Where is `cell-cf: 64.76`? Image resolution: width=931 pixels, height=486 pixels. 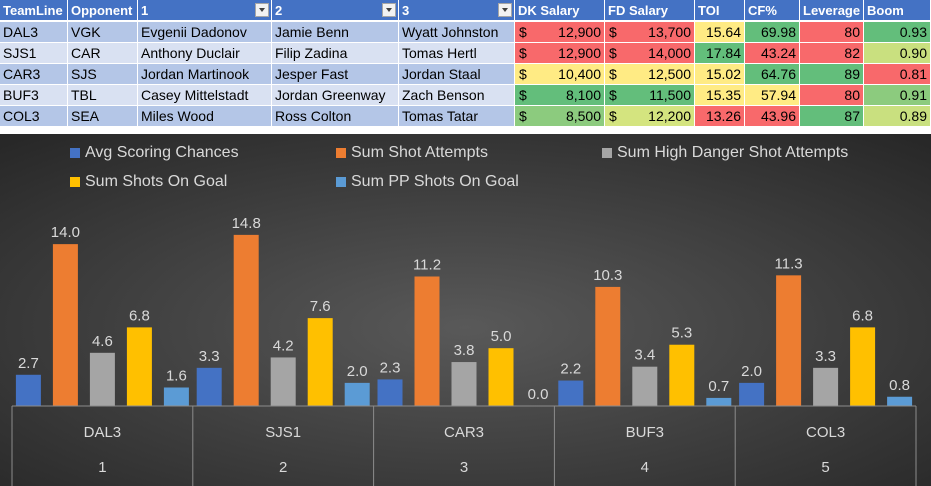 cell-cf: 64.76 is located at coordinates (772, 74).